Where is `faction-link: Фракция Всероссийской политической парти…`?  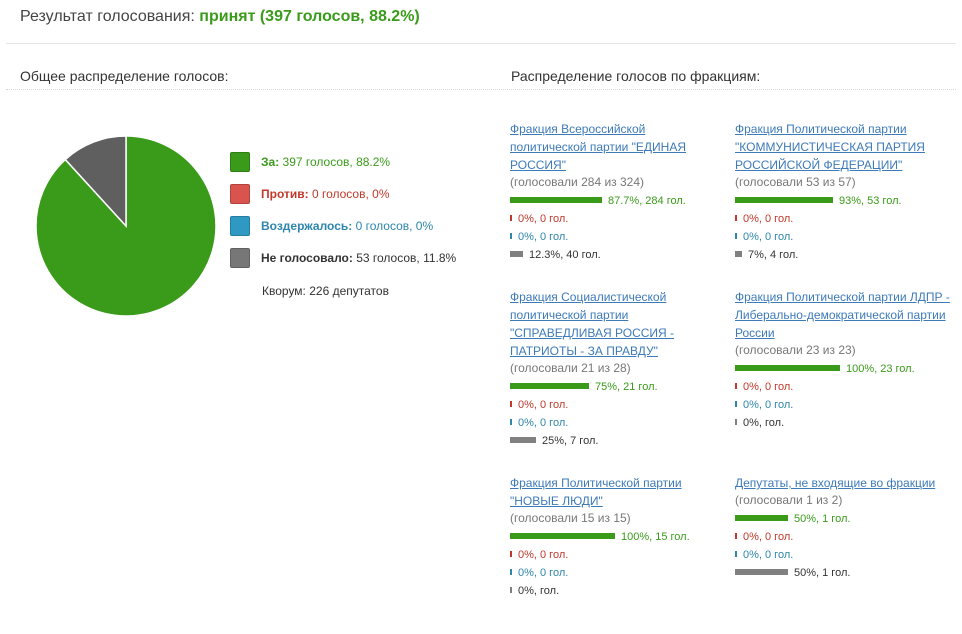
faction-link: Фракция Всероссийской политической парти… is located at coordinates (598, 147).